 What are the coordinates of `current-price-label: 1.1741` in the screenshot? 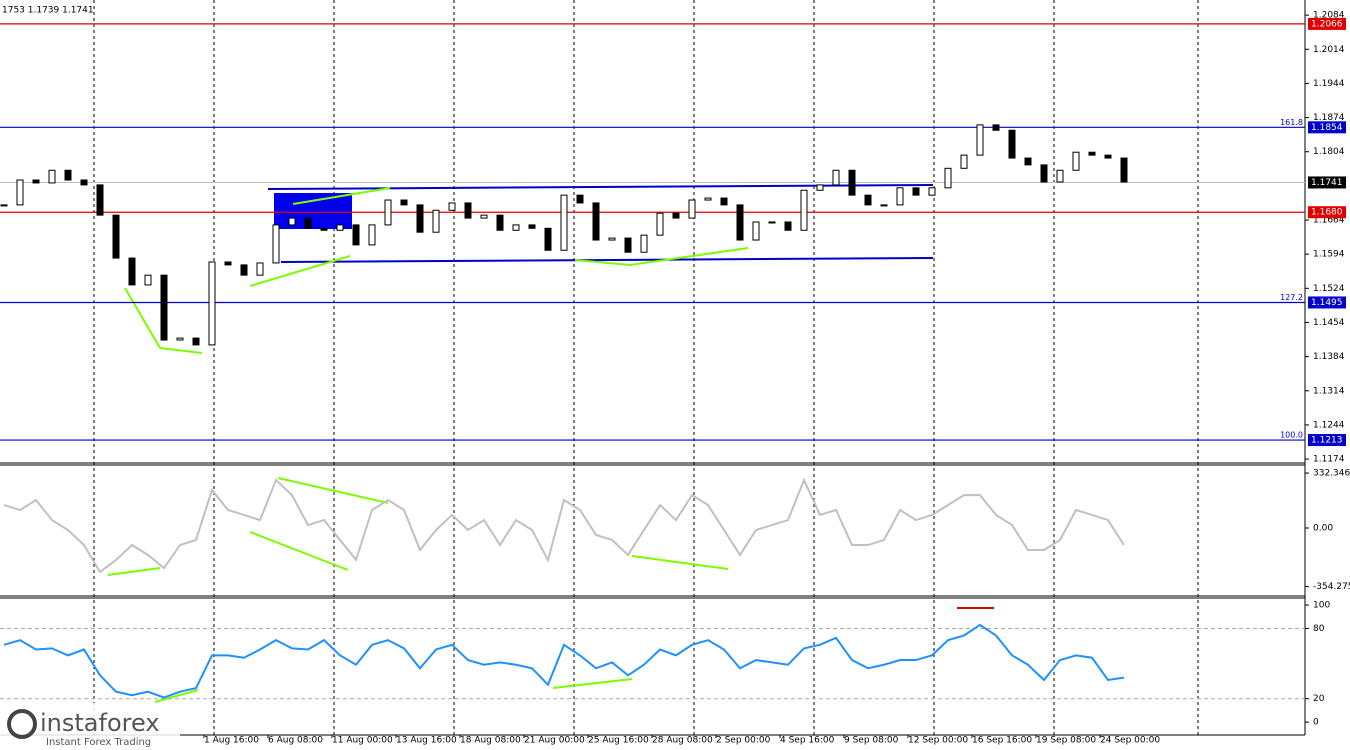 It's located at (1327, 183).